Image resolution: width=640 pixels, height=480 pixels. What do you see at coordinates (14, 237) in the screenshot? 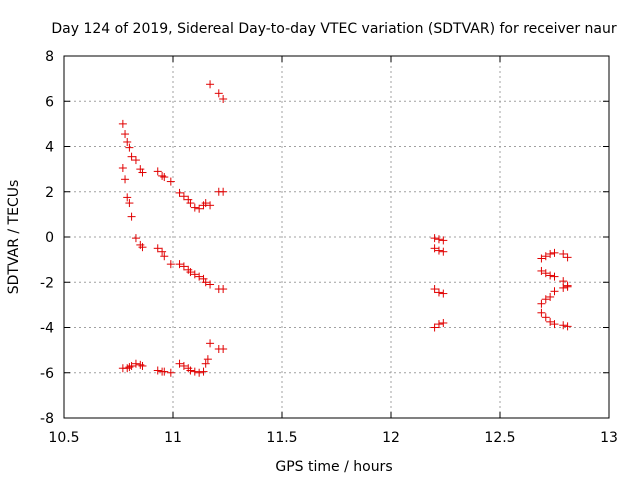
I see `y-axis-label: SDTVAR / TECUs` at bounding box center [14, 237].